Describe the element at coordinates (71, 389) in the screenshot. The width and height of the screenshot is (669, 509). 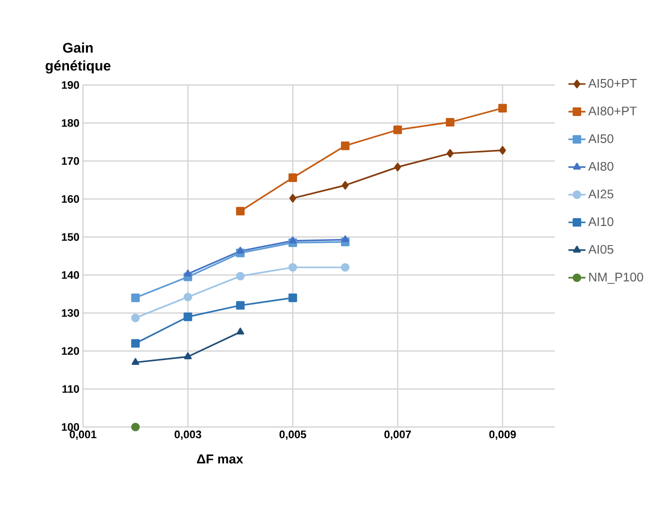
I see `y-tick-label: 110` at that location.